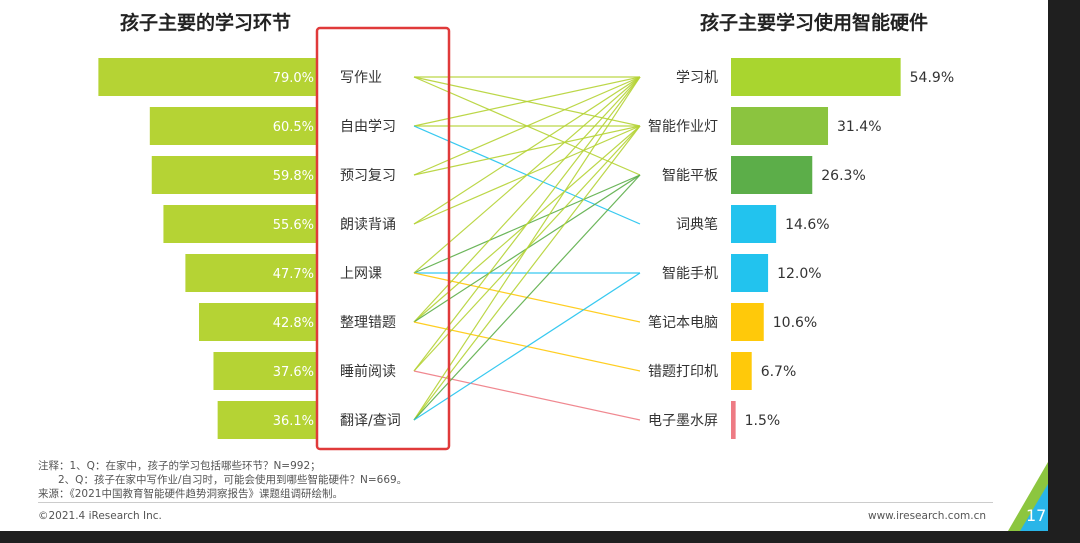 This screenshot has width=1080, height=543. I want to click on left-category-label-7: 翻译/查词, so click(370, 421).